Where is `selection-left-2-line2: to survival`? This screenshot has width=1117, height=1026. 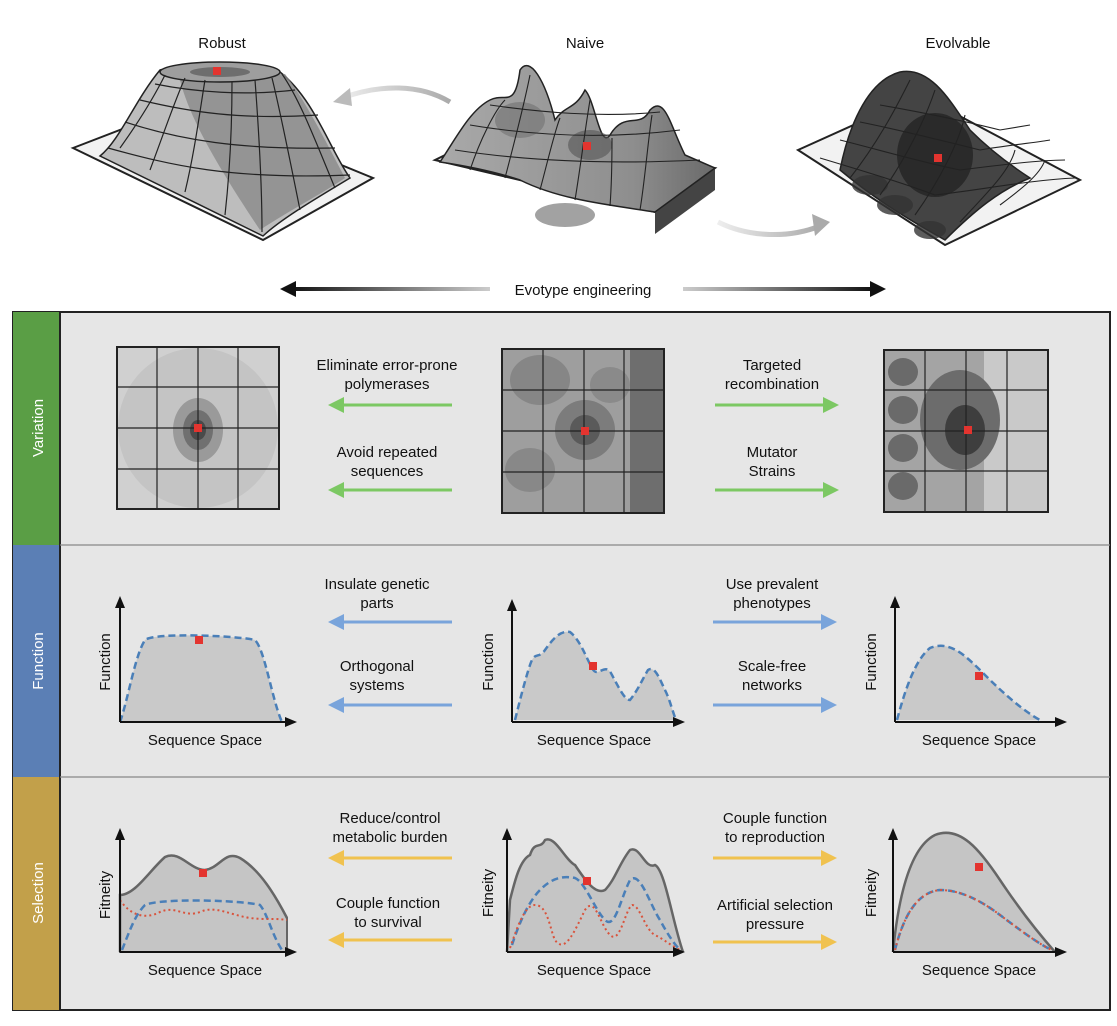 selection-left-2-line2: to survival is located at coordinates (388, 922).